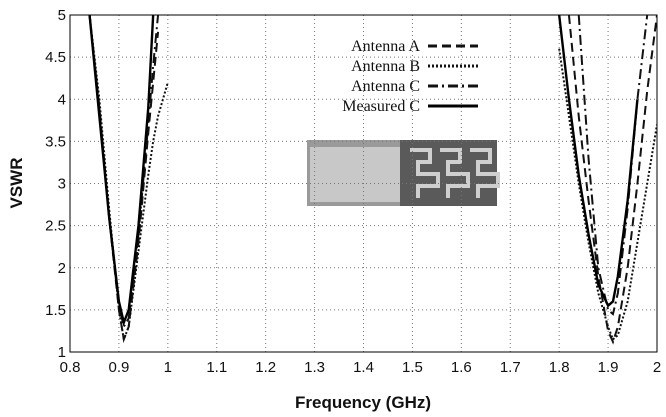 Image resolution: width=666 pixels, height=417 pixels. Describe the element at coordinates (363, 402) in the screenshot. I see `x-axis-label: Frequency (GHz)` at that location.